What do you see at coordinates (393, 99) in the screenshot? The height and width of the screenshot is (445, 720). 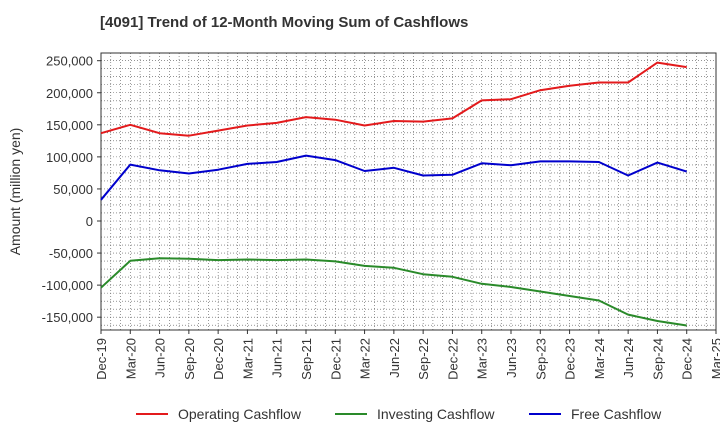 I see `series-line-operating-cashflow` at bounding box center [393, 99].